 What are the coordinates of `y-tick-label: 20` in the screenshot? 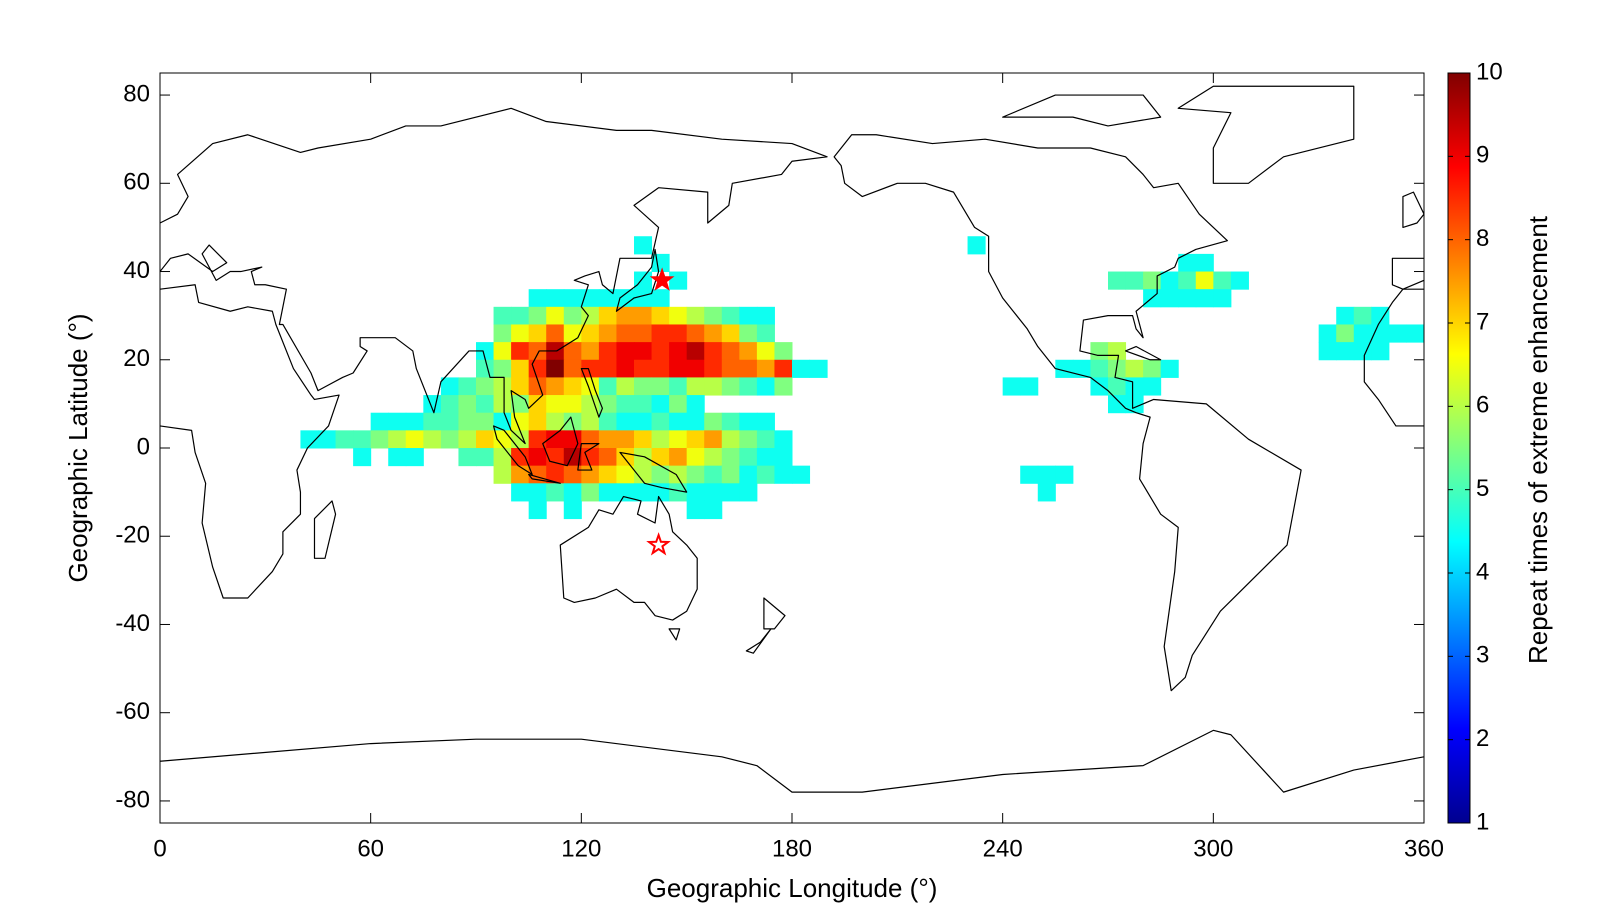 It's located at (136, 358).